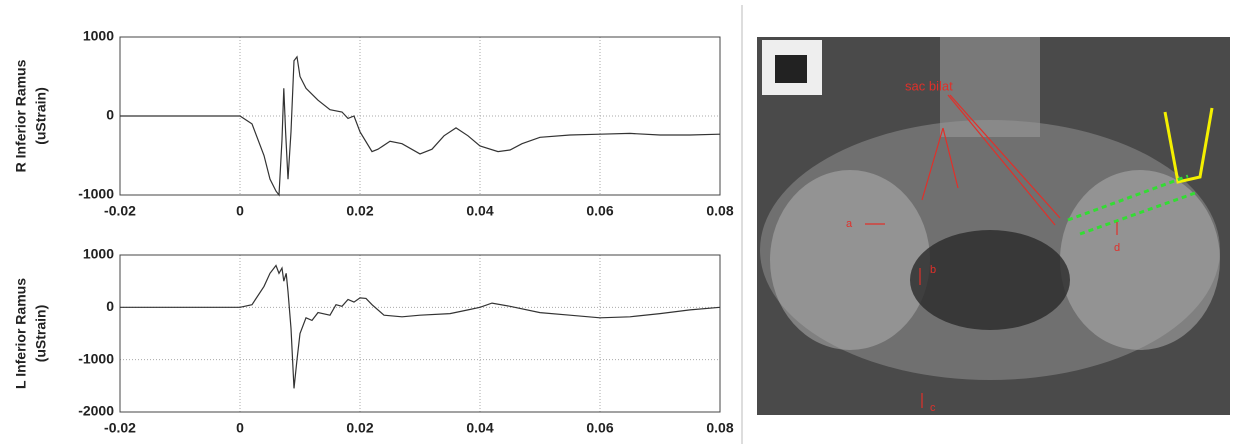 This screenshot has width=1243, height=444. Describe the element at coordinates (849, 224) in the screenshot. I see `annotation: a` at that location.